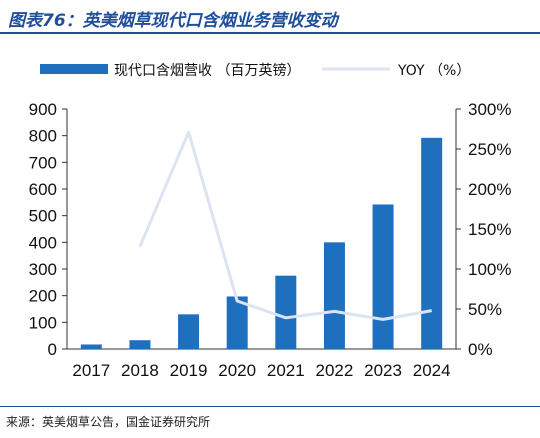 The image size is (540, 438). What do you see at coordinates (489, 229) in the screenshot?
I see `right-tick-label: 150%` at bounding box center [489, 229].